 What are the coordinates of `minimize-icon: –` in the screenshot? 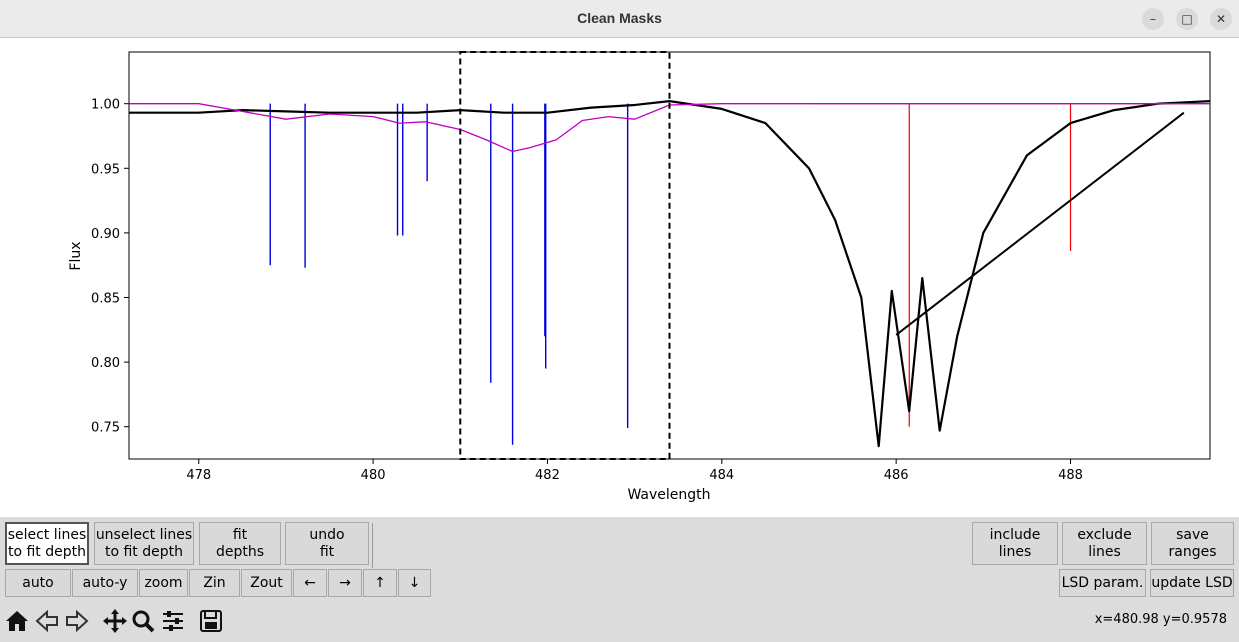 It's located at (1153, 19).